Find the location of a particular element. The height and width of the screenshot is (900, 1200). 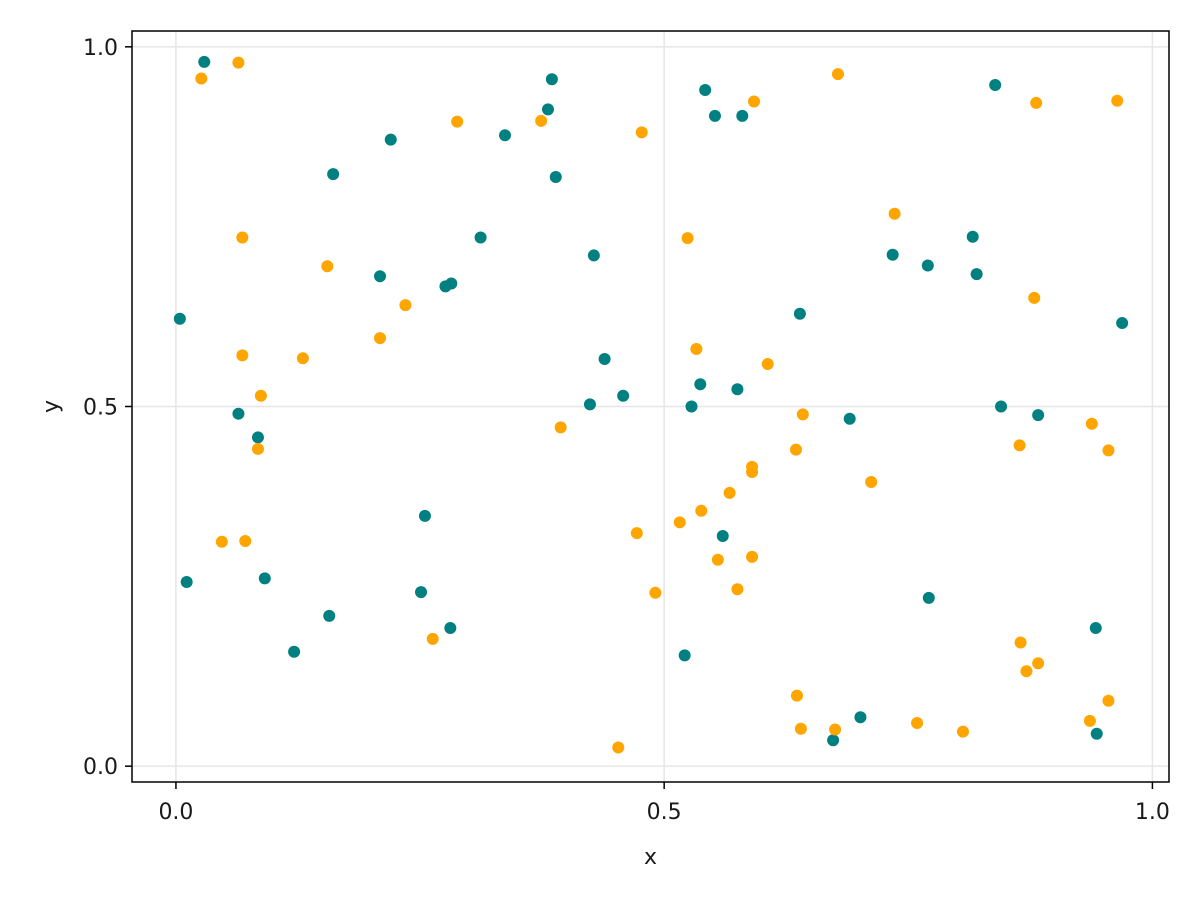

x-tick-label: 1.0 is located at coordinates (1152, 812).